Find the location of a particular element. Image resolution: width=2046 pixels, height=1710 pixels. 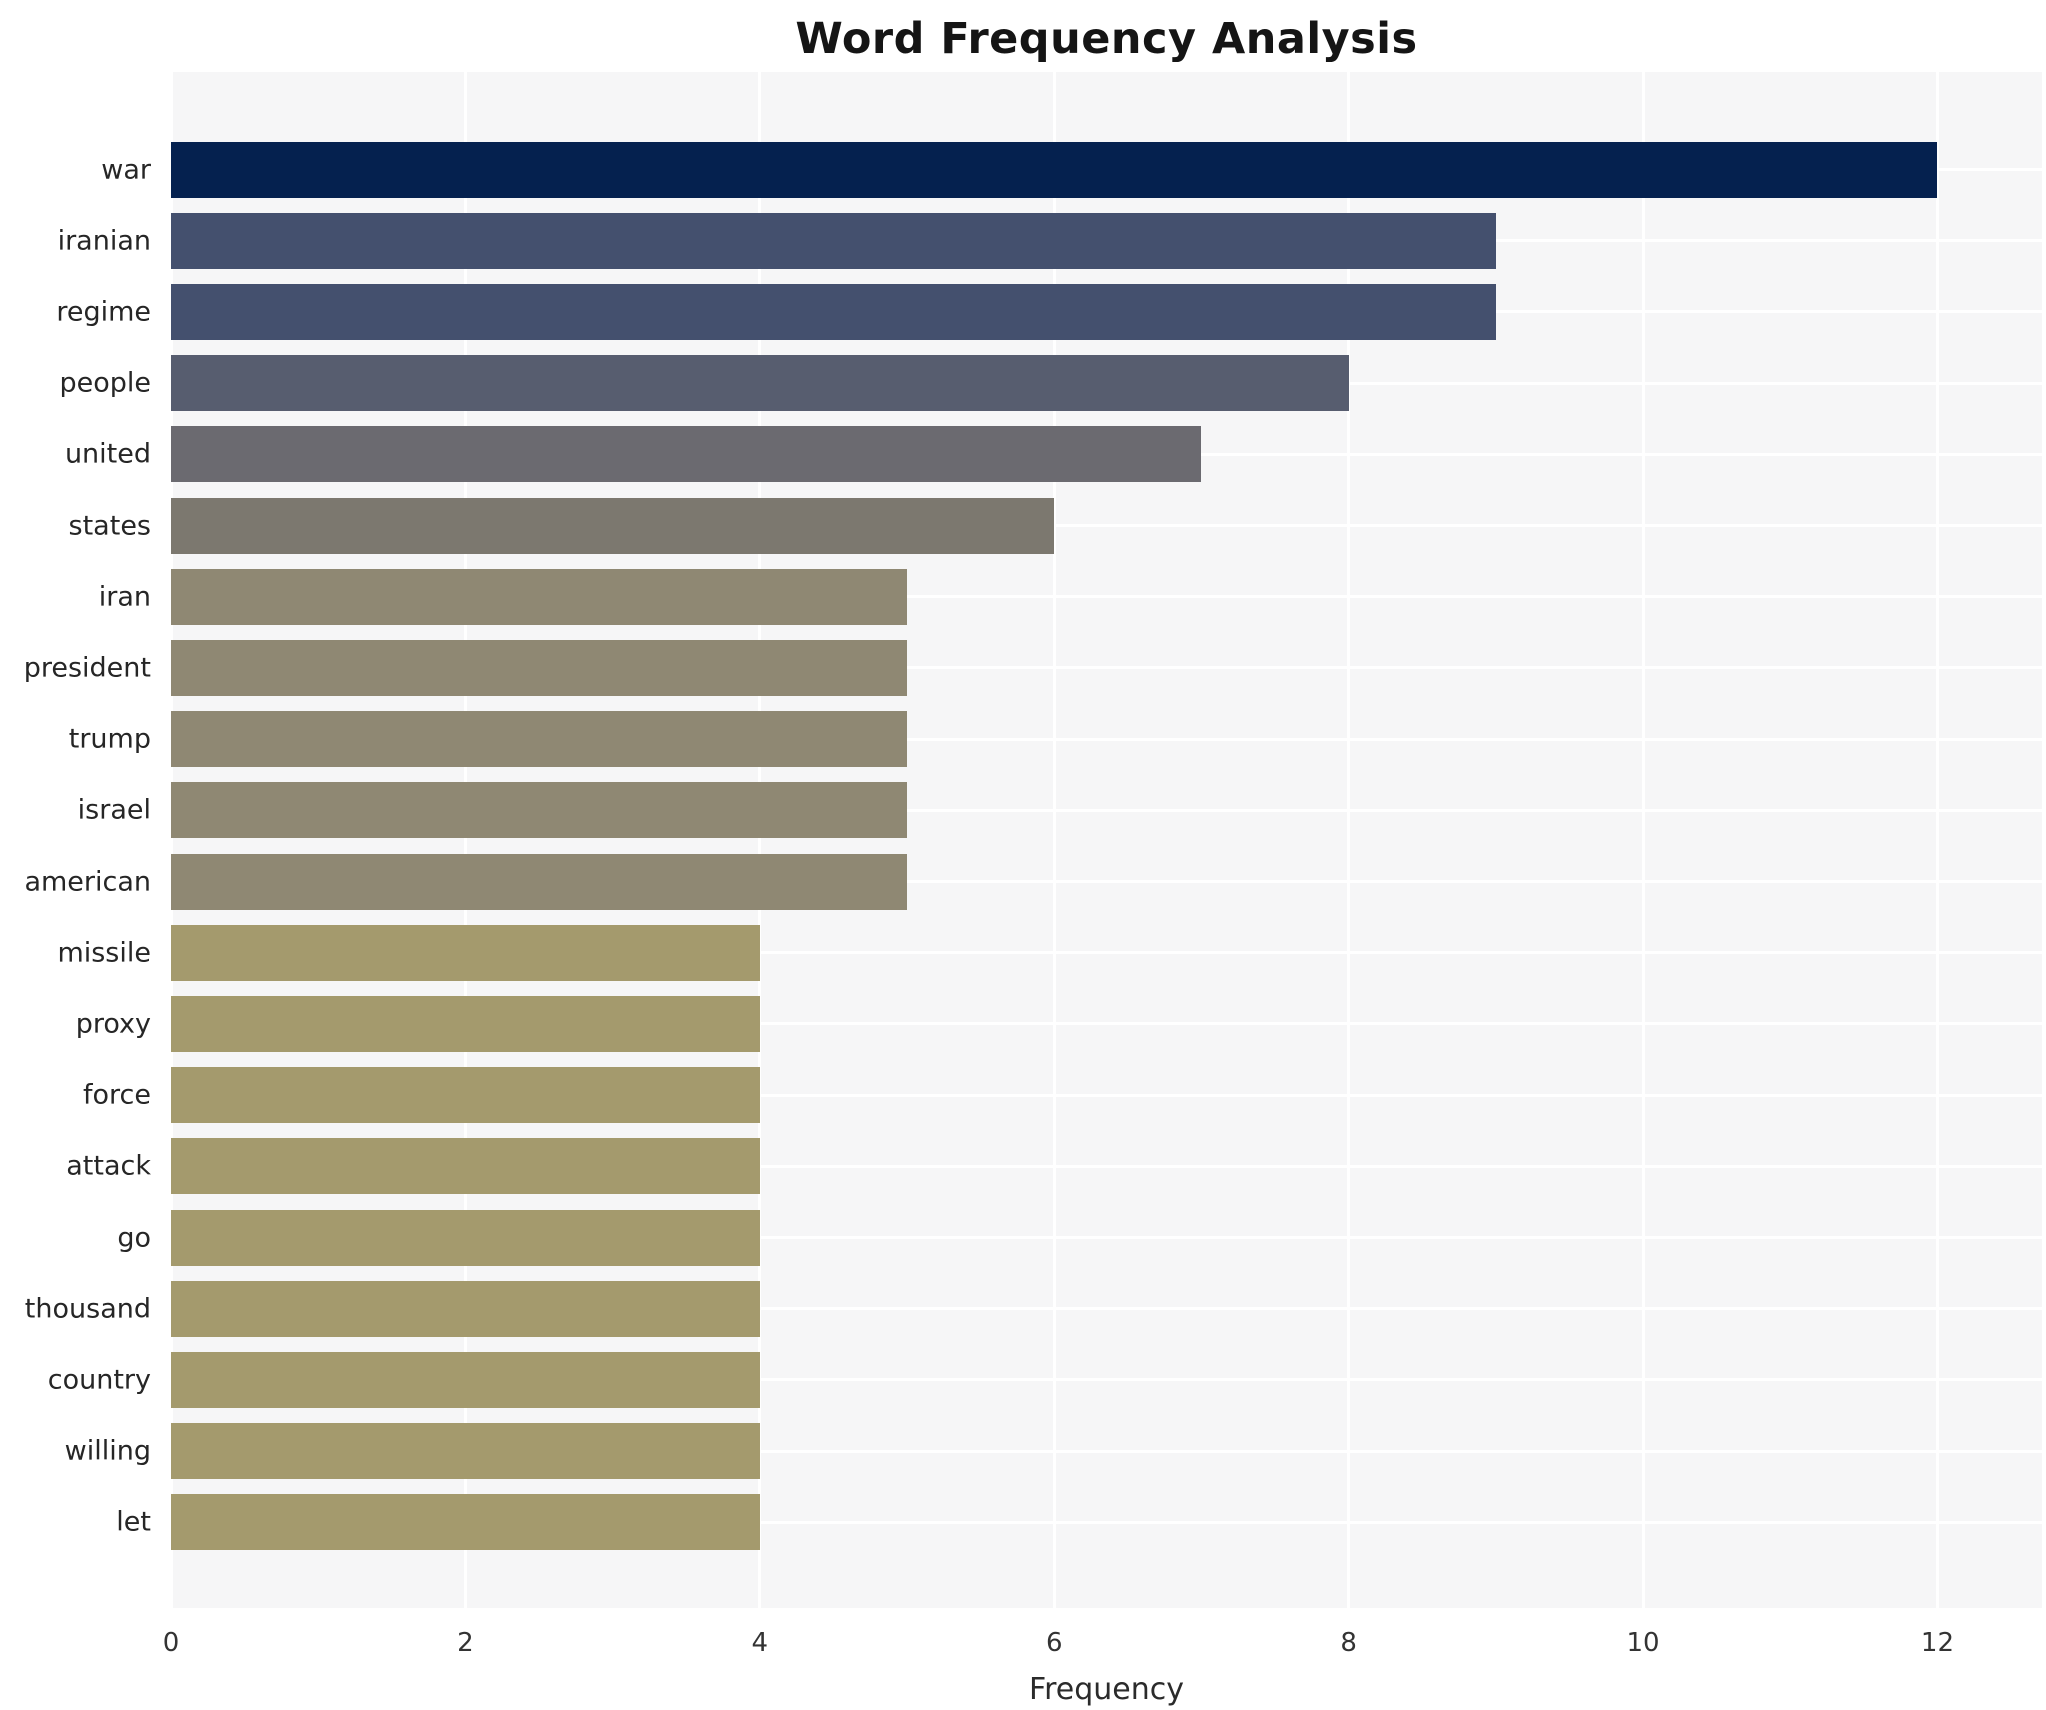

y-tick-label: regime is located at coordinates (103, 312).